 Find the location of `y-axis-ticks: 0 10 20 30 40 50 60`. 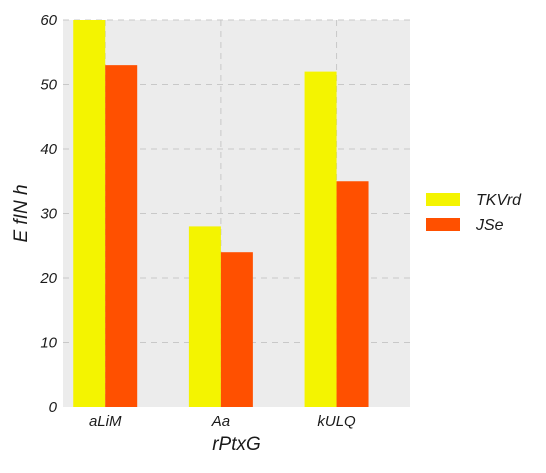

y-axis-ticks: 0 10 20 30 40 50 60 is located at coordinates (48, 214).